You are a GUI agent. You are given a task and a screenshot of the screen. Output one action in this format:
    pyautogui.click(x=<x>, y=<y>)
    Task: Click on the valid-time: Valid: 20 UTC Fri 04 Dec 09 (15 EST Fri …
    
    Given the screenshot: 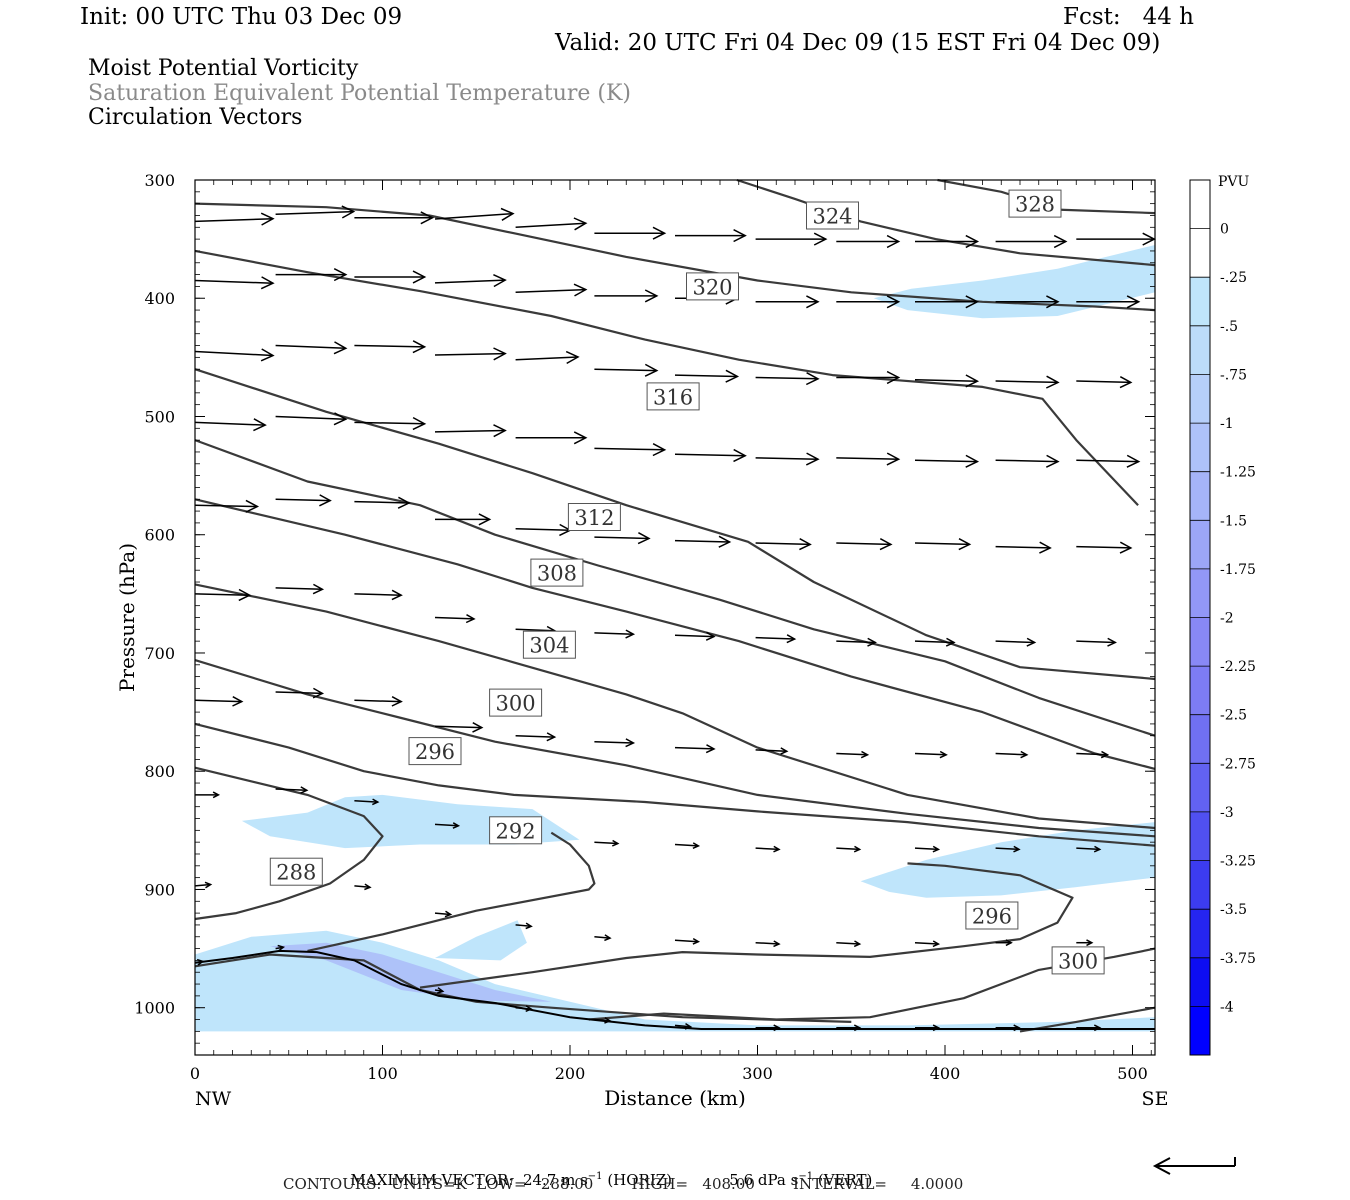 What is the action you would take?
    pyautogui.click(x=858, y=43)
    